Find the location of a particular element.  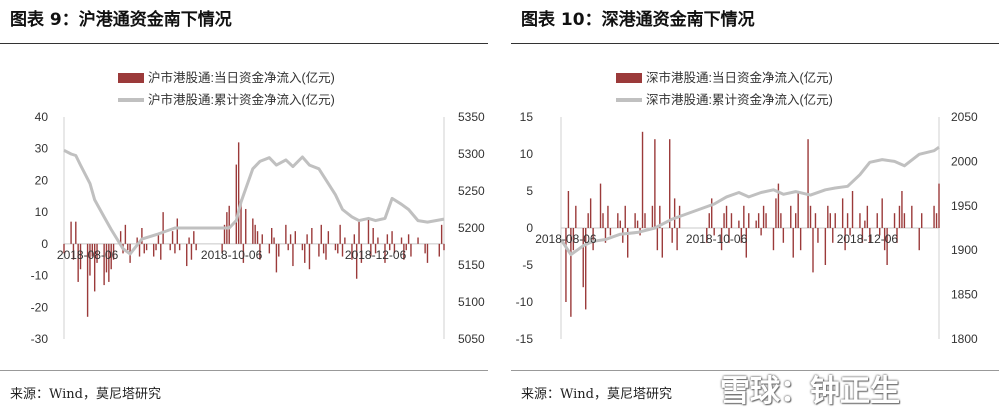

title-divider is located at coordinates (755, 43).